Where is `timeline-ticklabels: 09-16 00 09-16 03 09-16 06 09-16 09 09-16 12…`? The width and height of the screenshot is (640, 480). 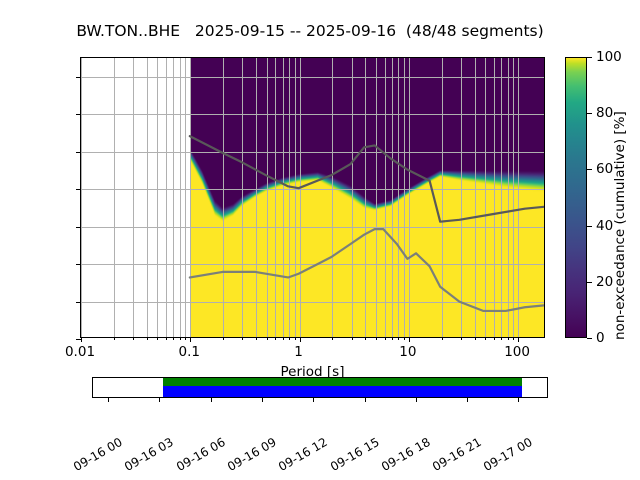 timeline-ticklabels: 09-16 00 09-16 03 09-16 06 09-16 09 09-16 12… is located at coordinates (309, 438).